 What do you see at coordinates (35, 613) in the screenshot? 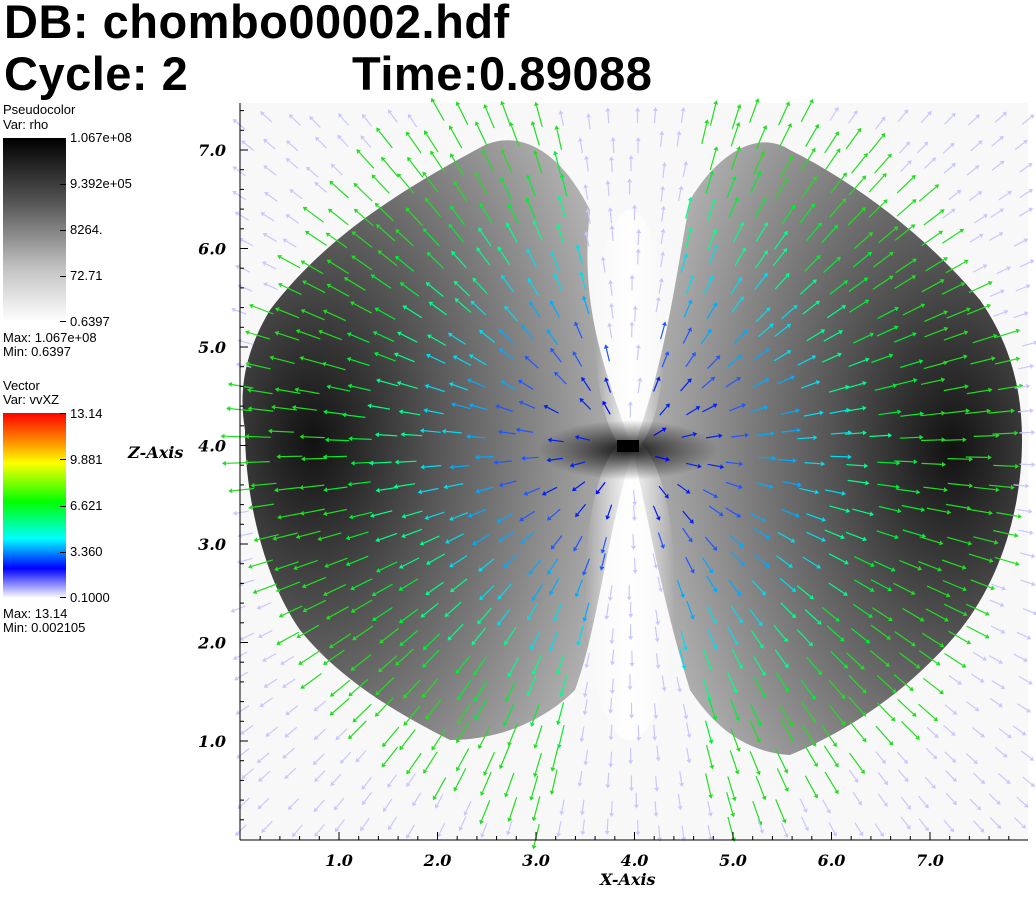
I see `vector-max: Max: 13.14` at bounding box center [35, 613].